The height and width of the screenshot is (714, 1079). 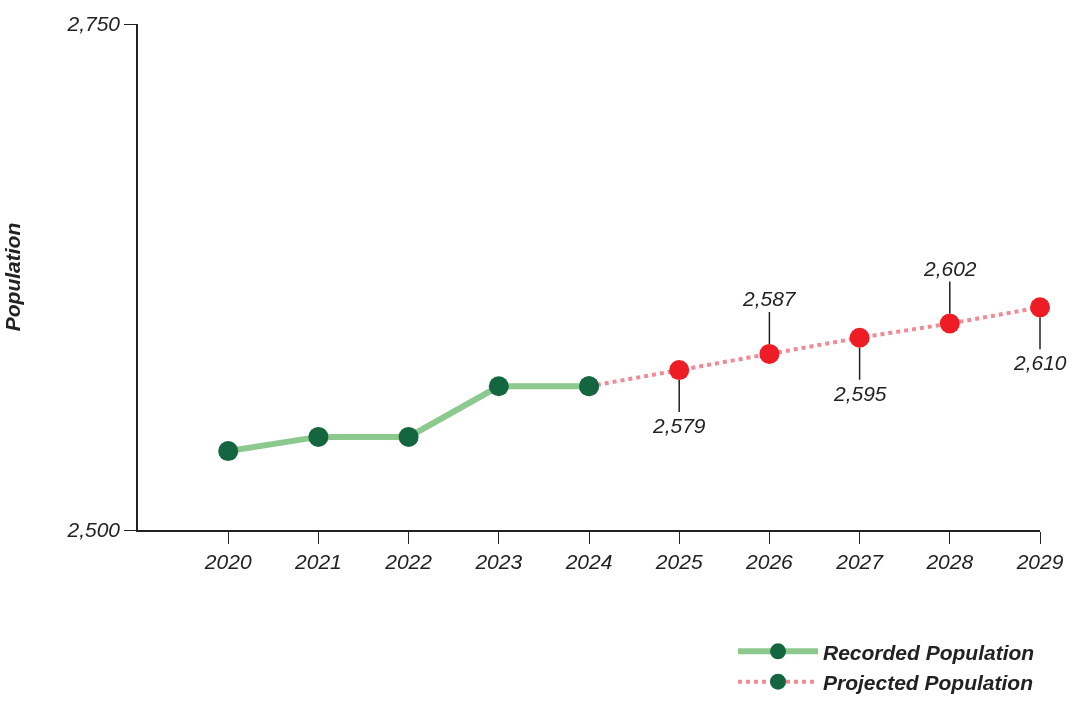 What do you see at coordinates (1040, 362) in the screenshot?
I see `data-label: 2,610` at bounding box center [1040, 362].